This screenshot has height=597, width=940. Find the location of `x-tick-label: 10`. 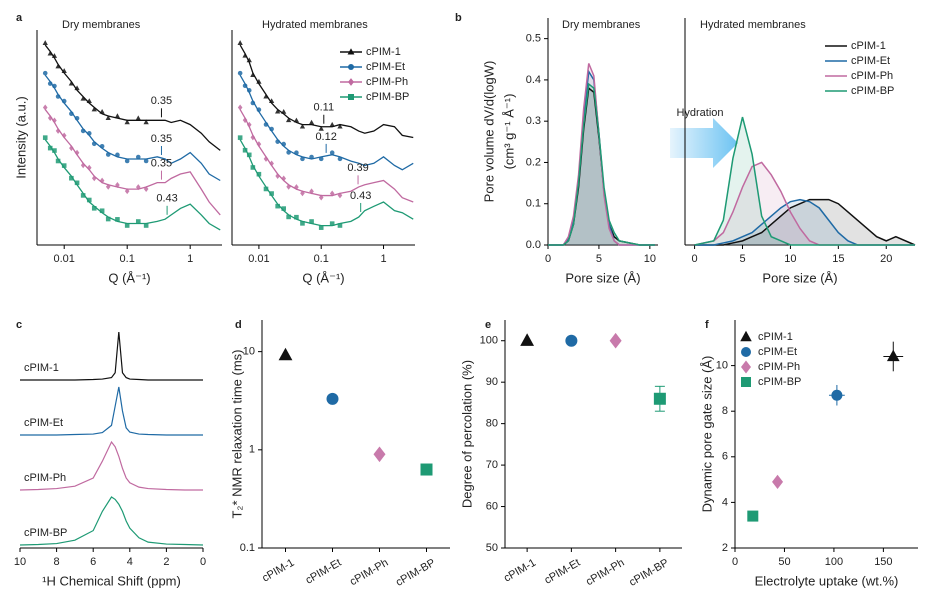

x-tick-label: 10 is located at coordinates (20, 562).